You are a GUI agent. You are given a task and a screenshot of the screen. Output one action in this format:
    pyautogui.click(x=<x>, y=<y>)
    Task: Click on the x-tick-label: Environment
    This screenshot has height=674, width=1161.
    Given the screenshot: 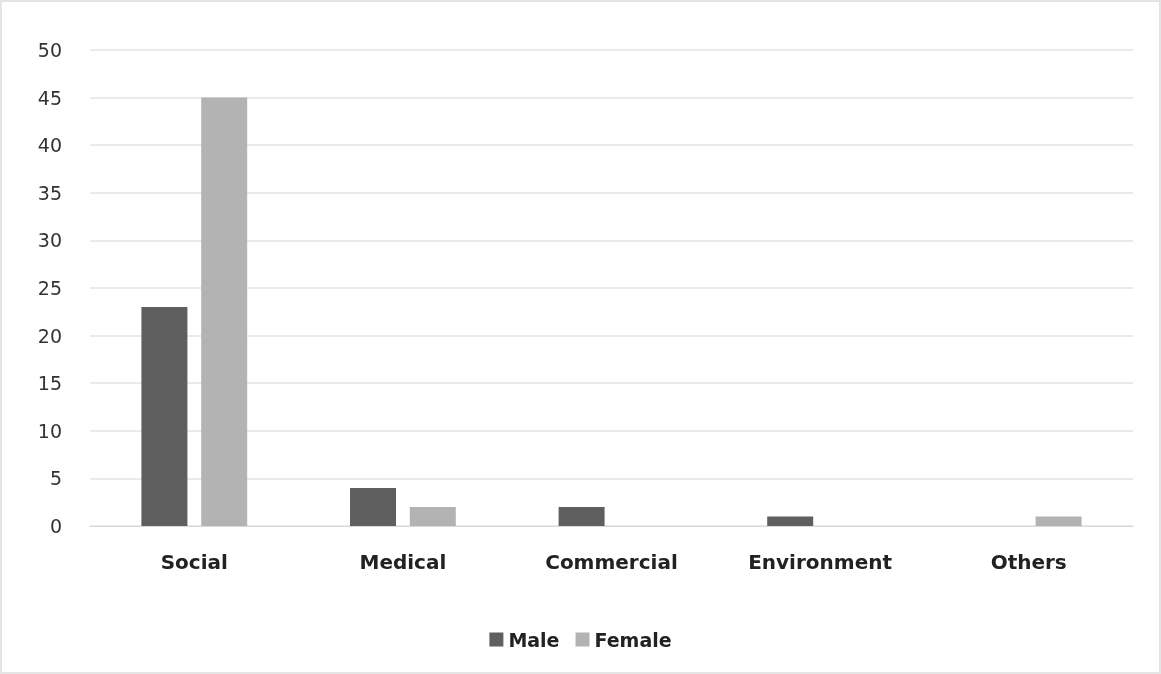 What is the action you would take?
    pyautogui.click(x=820, y=562)
    